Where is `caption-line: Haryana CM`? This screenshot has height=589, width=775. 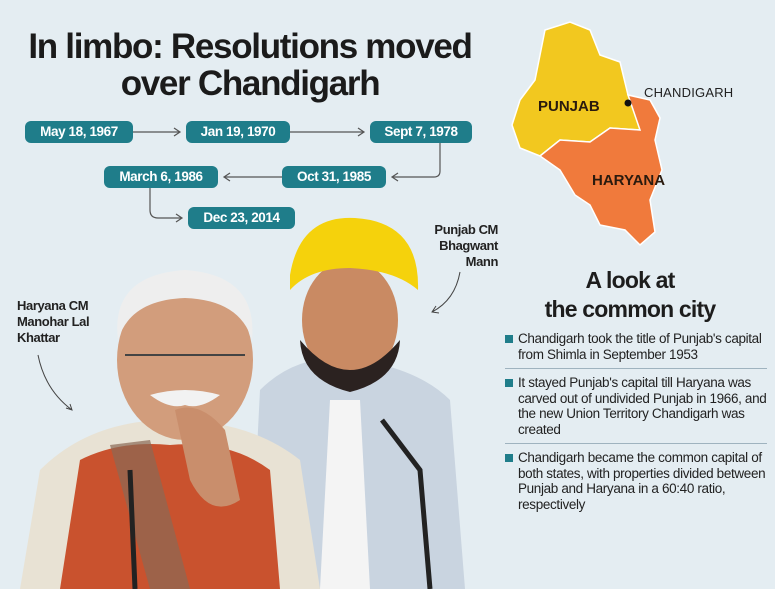
caption-line: Haryana CM is located at coordinates (53, 305).